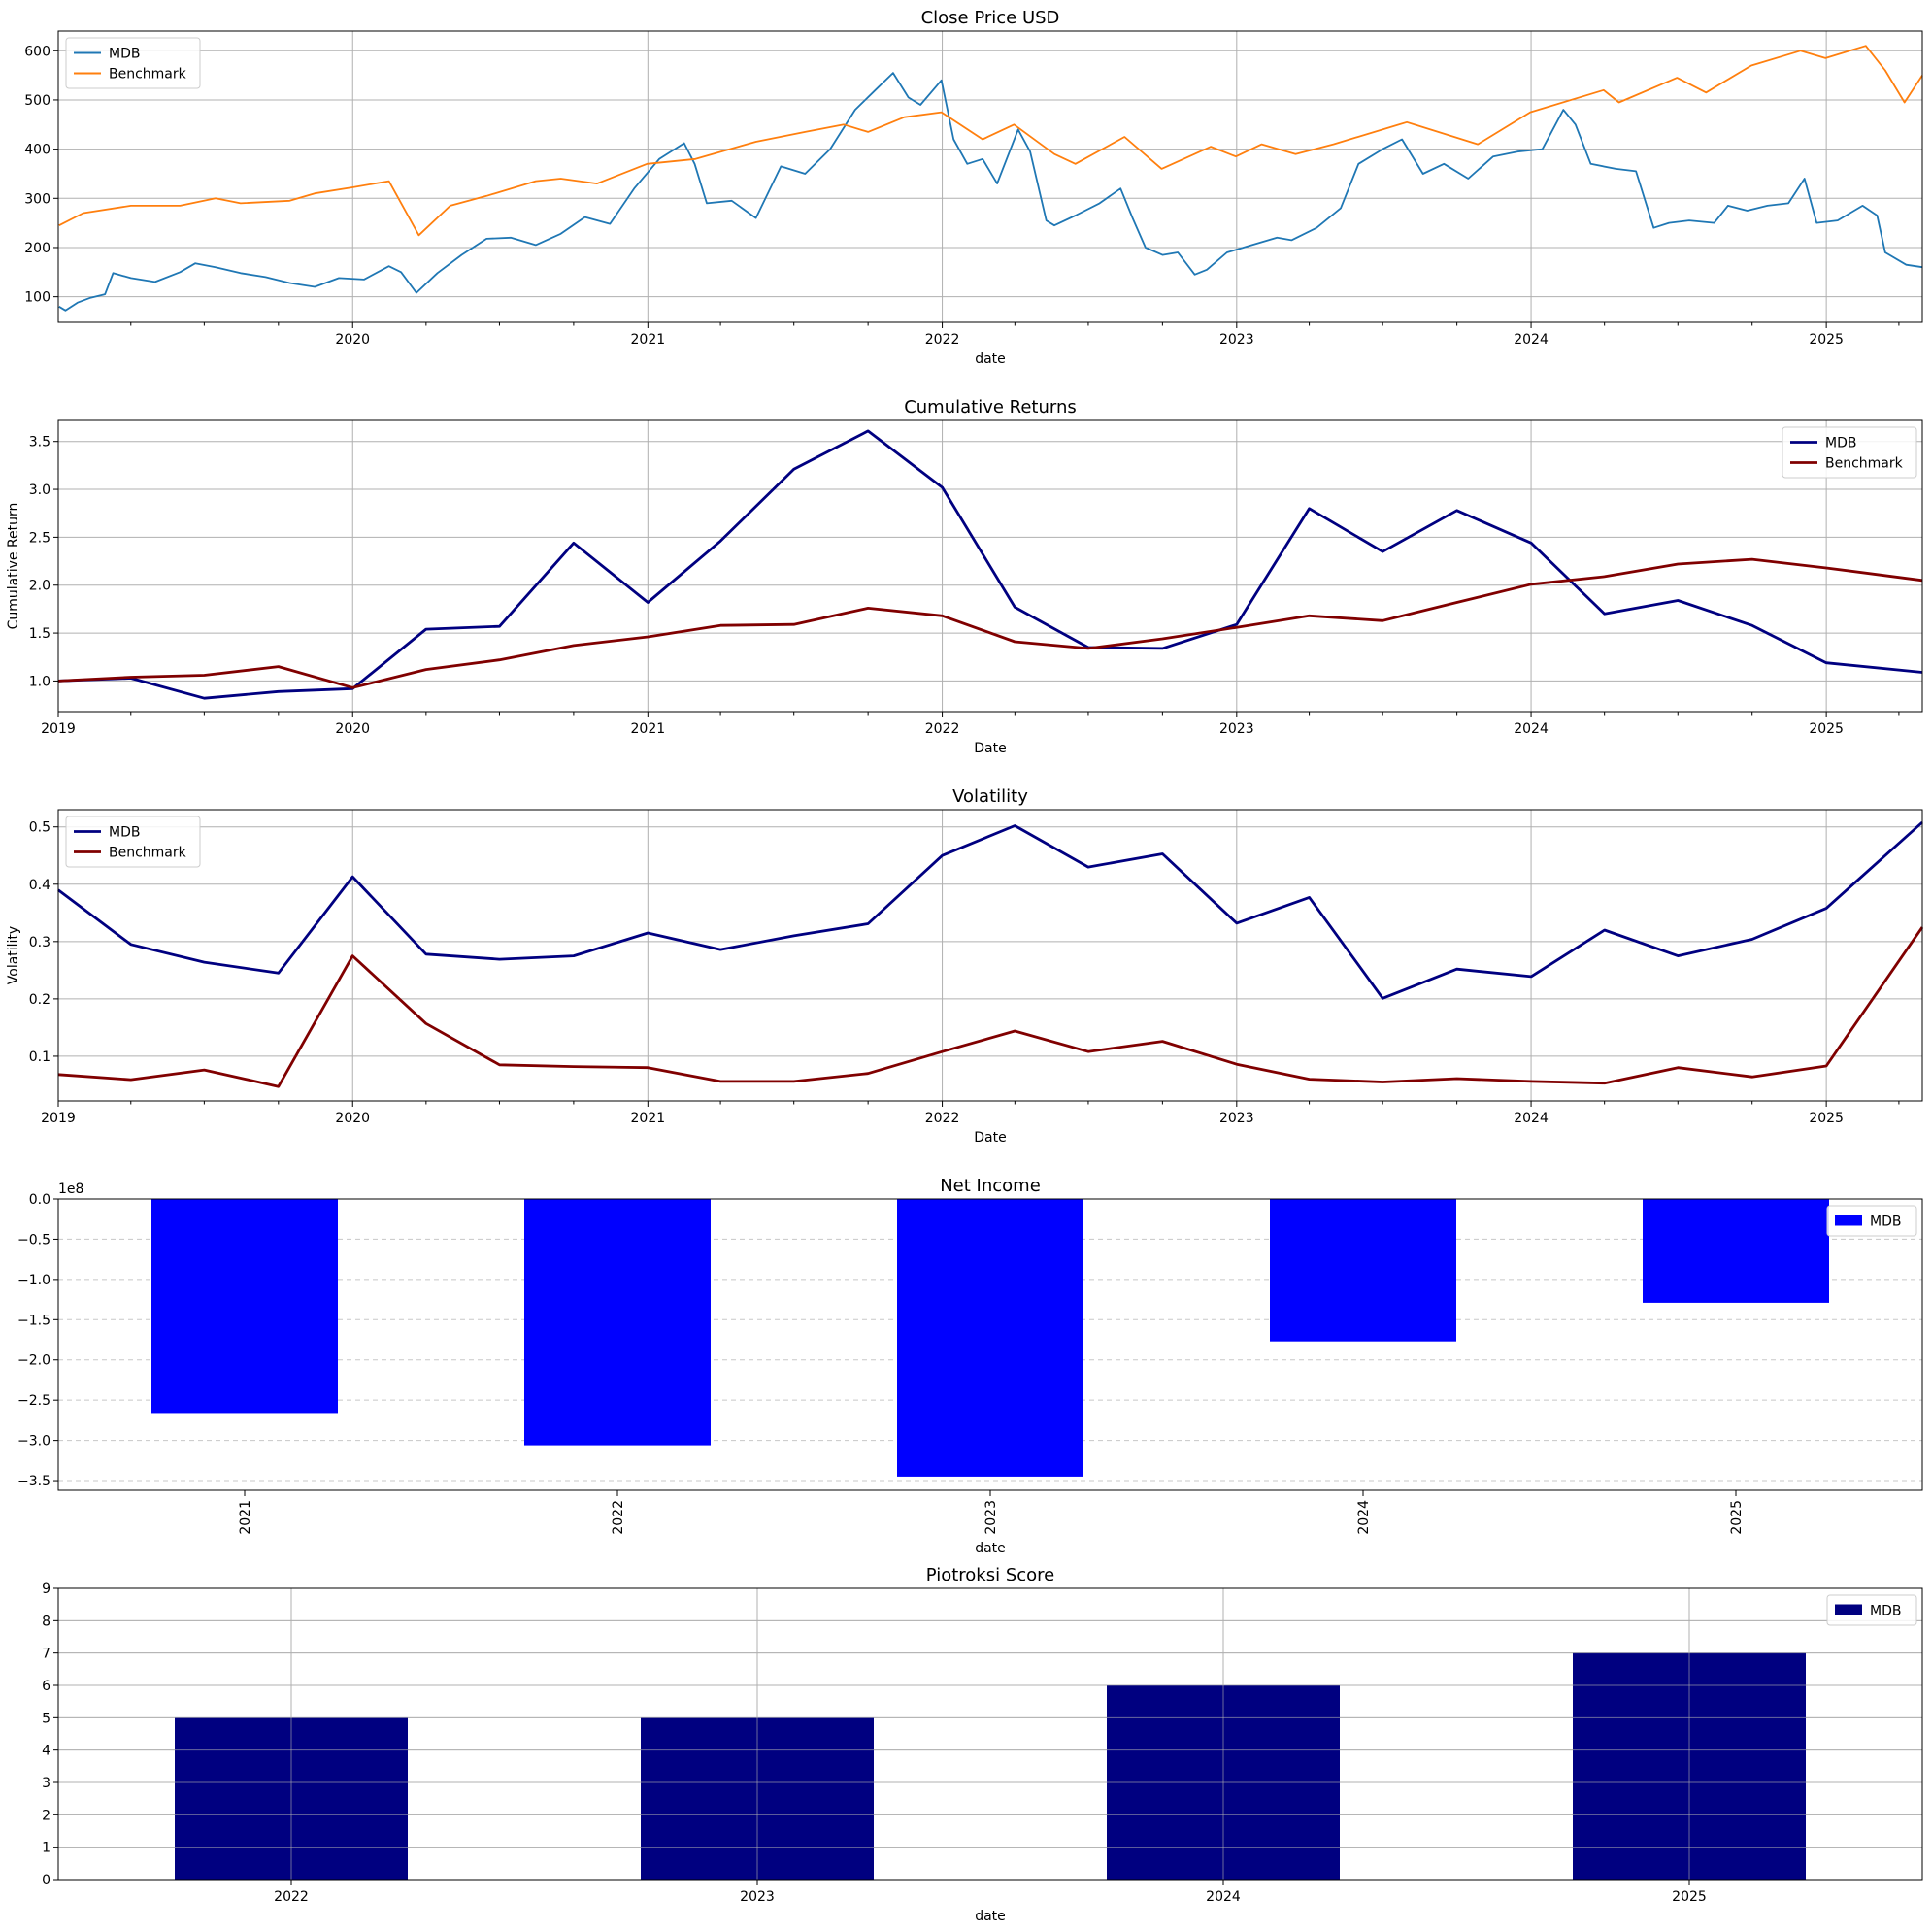 This screenshot has width=1932, height=1931. Describe the element at coordinates (33, 1482) in the screenshot. I see `y-tick-label: −3.5` at that location.